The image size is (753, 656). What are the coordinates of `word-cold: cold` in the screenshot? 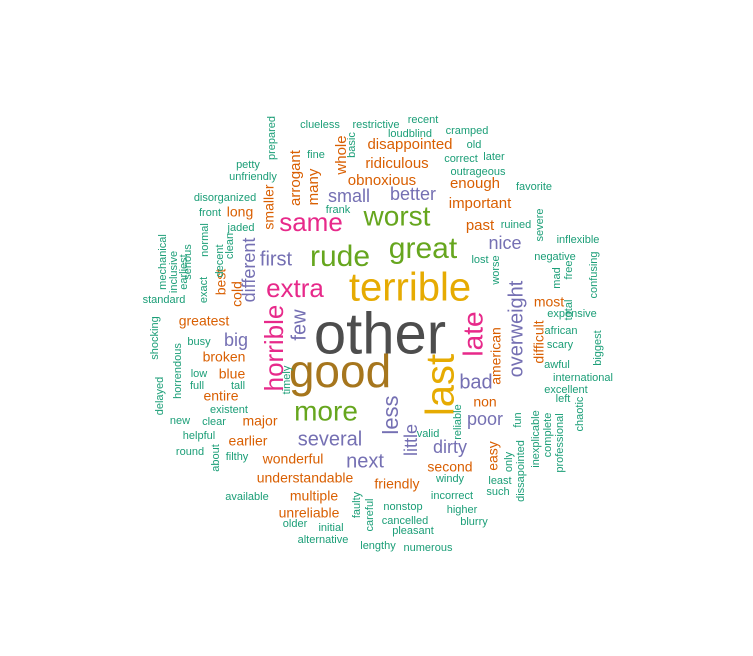 It's located at (237, 294).